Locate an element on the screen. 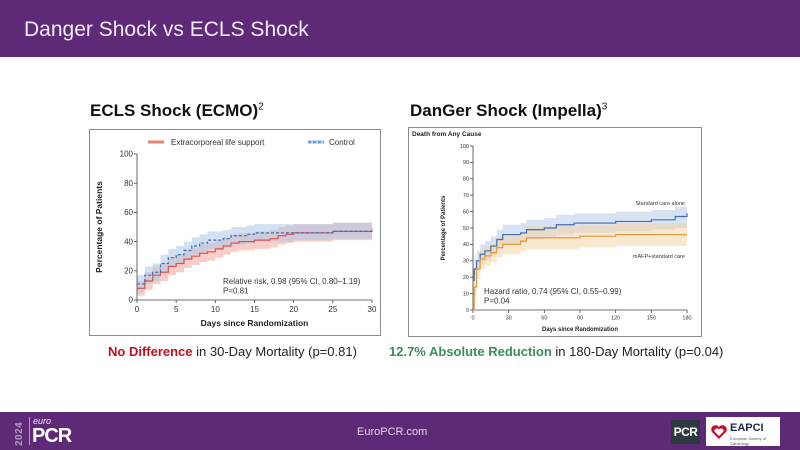 The width and height of the screenshot is (800, 450). europcr-logo: PCR is located at coordinates (52, 436).